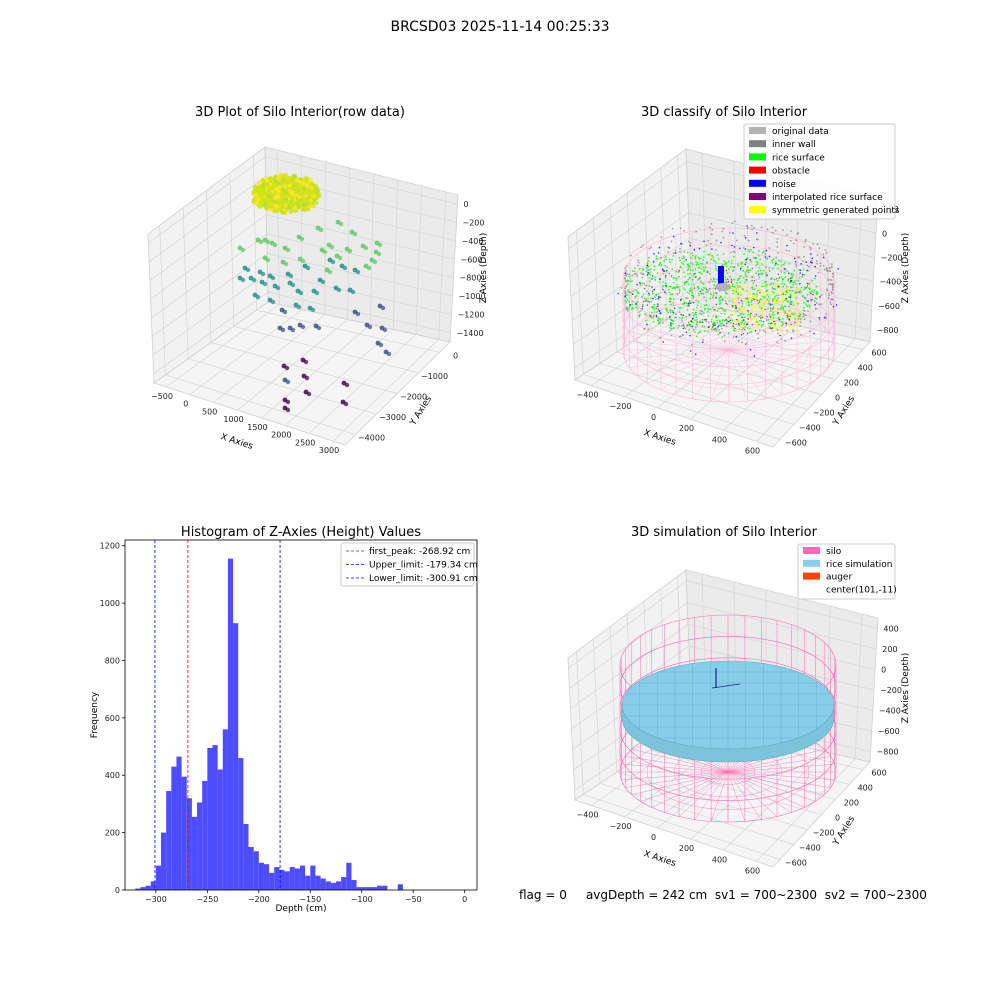 The height and width of the screenshot is (1000, 1000). Describe the element at coordinates (305, 442) in the screenshot. I see `x-tick-label: 2500` at that location.